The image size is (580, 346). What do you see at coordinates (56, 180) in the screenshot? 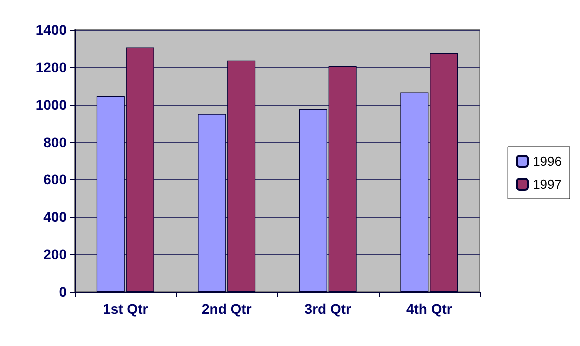
I see `y-tick-label: 600` at bounding box center [56, 180].